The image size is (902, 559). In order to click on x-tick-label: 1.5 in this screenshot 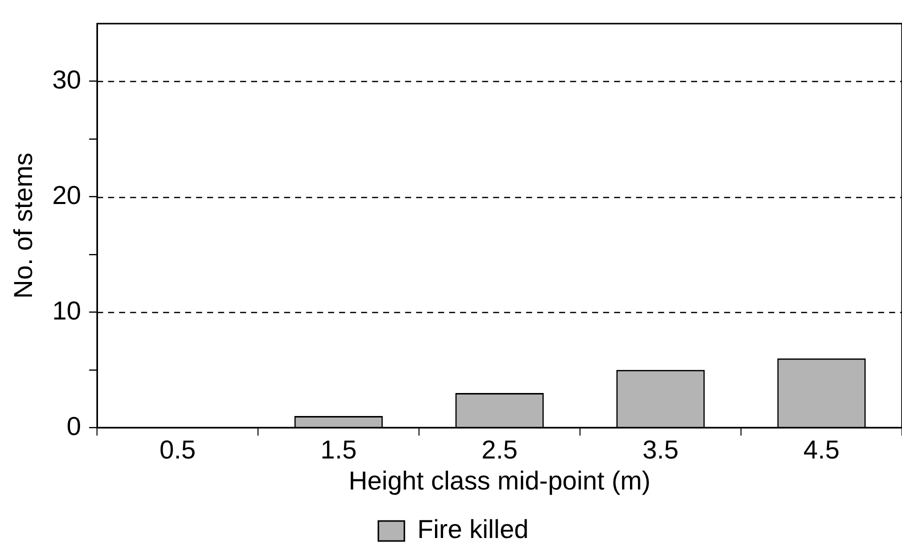, I will do `click(338, 449)`.